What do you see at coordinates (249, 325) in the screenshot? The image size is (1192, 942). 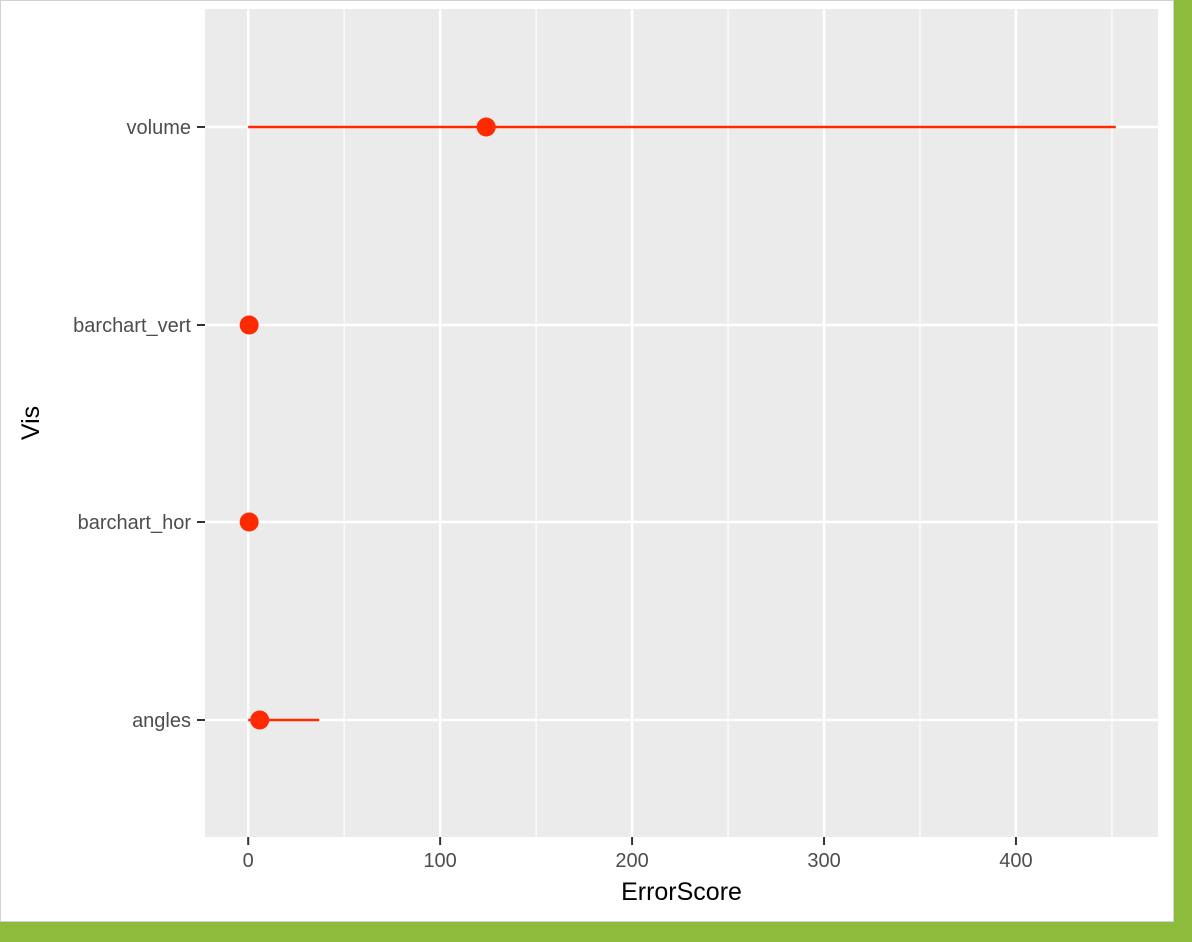 I see `data-point-barchart_vert` at bounding box center [249, 325].